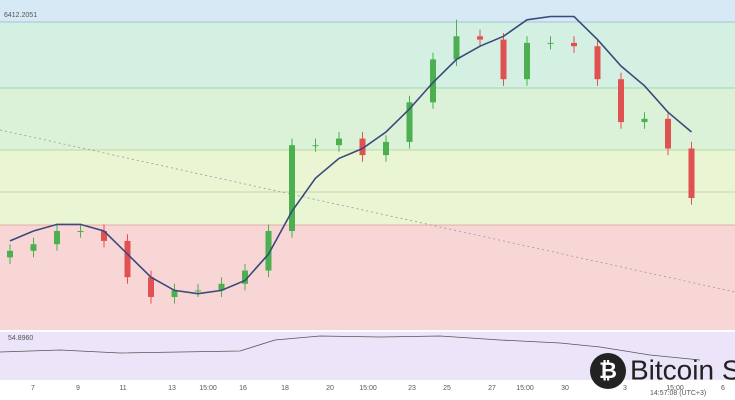  What do you see at coordinates (350, 348) in the screenshot?
I see `indicator-line` at bounding box center [350, 348].